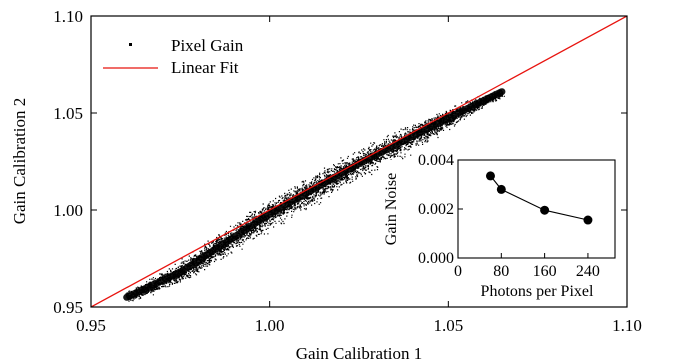 This screenshot has height=364, width=673. What do you see at coordinates (91, 325) in the screenshot?
I see `main-x-tick-label: 0.95` at bounding box center [91, 325].